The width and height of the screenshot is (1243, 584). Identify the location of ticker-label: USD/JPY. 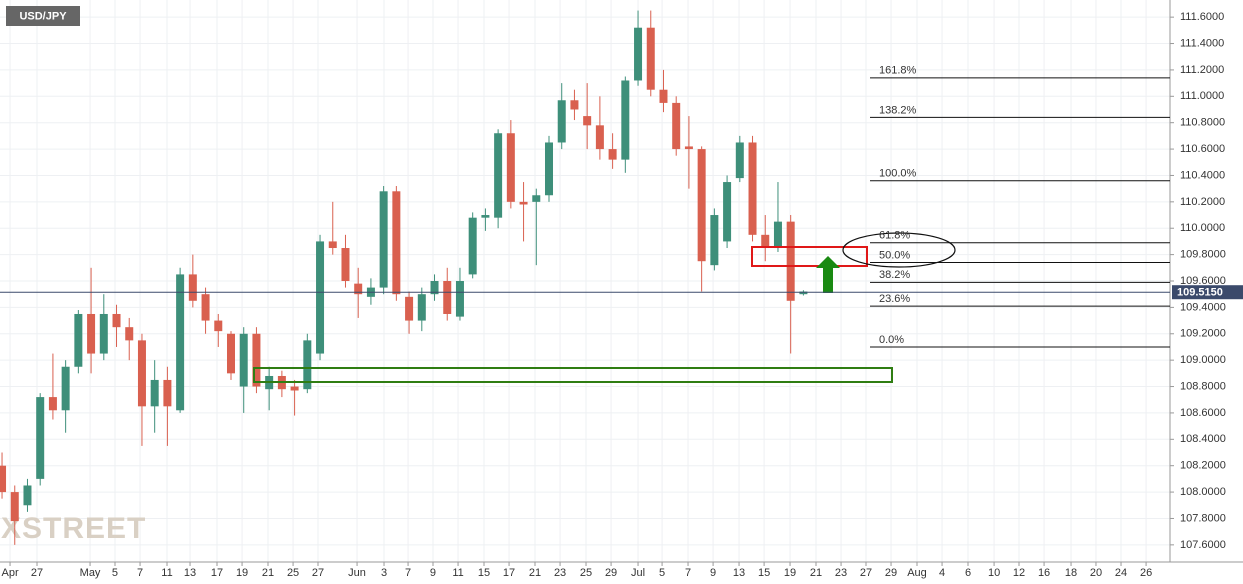
(43, 16).